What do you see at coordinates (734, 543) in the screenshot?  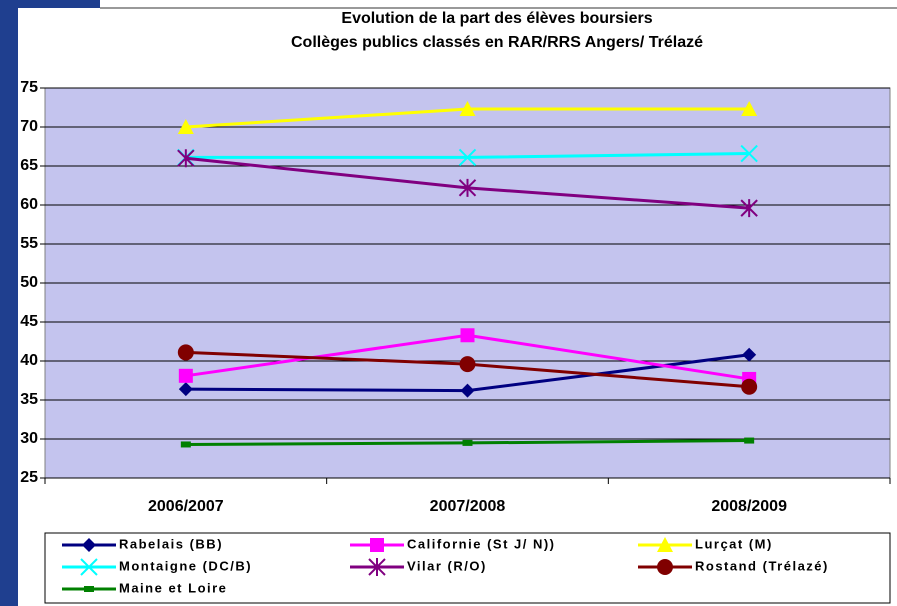 I see `legend-label: Lurçat (M)` at bounding box center [734, 543].